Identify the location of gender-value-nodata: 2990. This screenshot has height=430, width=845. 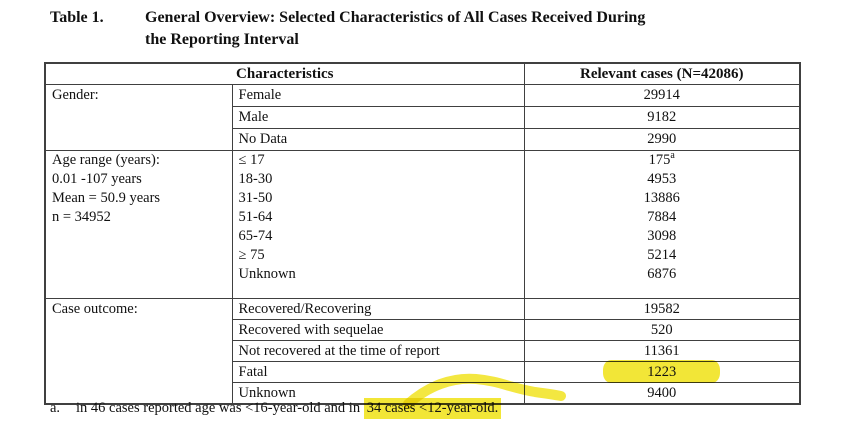
(662, 139).